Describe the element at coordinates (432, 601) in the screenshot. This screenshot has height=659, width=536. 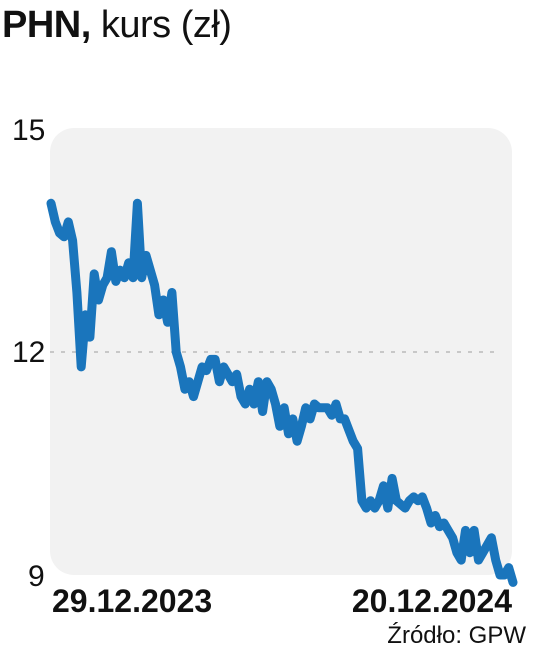
I see `x-tick-label-end: 20.12.2024` at that location.